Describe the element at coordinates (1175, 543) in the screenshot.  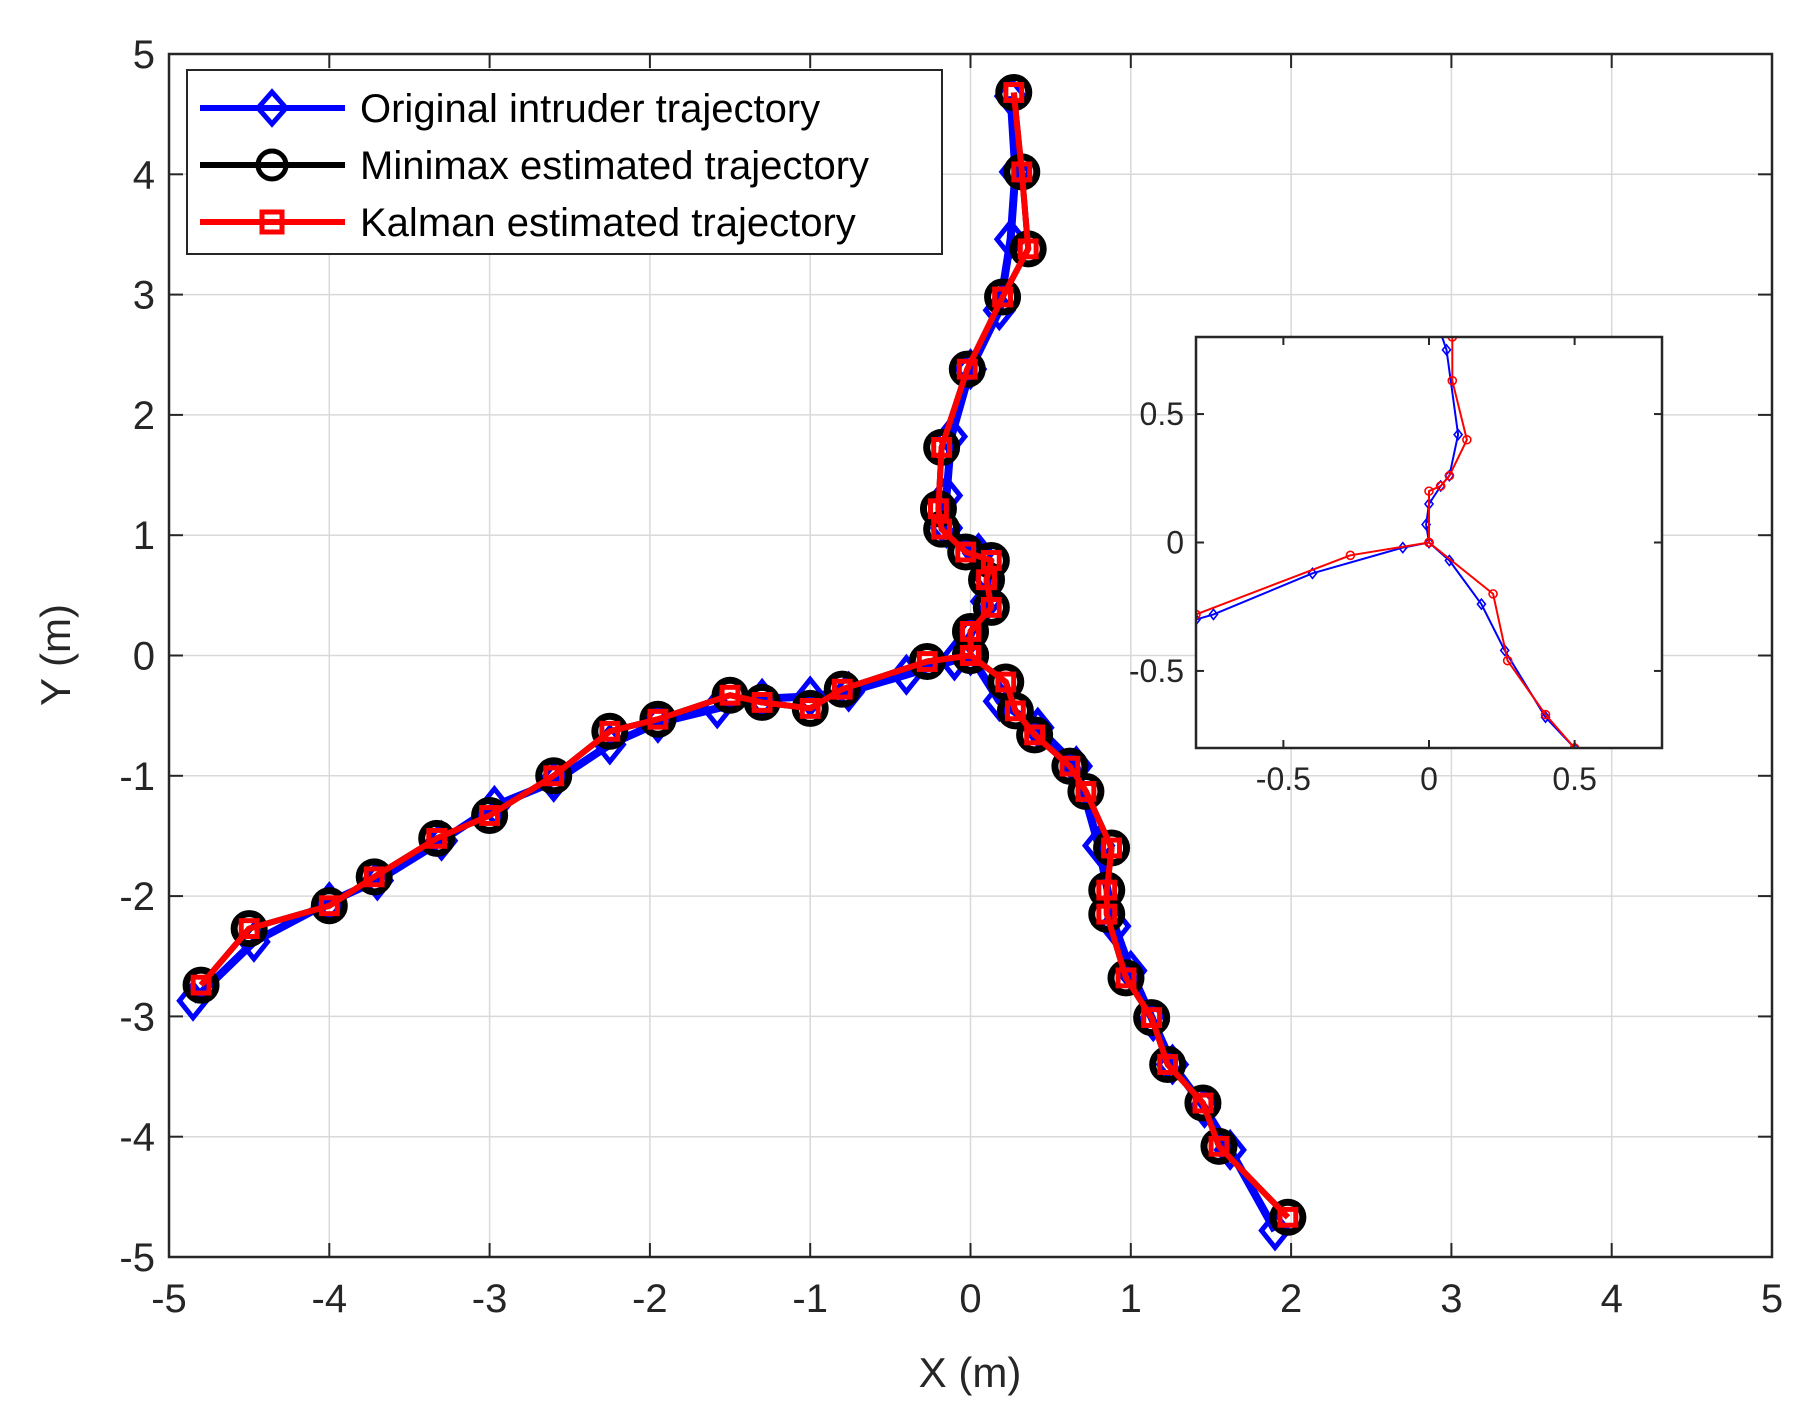
I see `inset-y-tick-label: 0` at that location.